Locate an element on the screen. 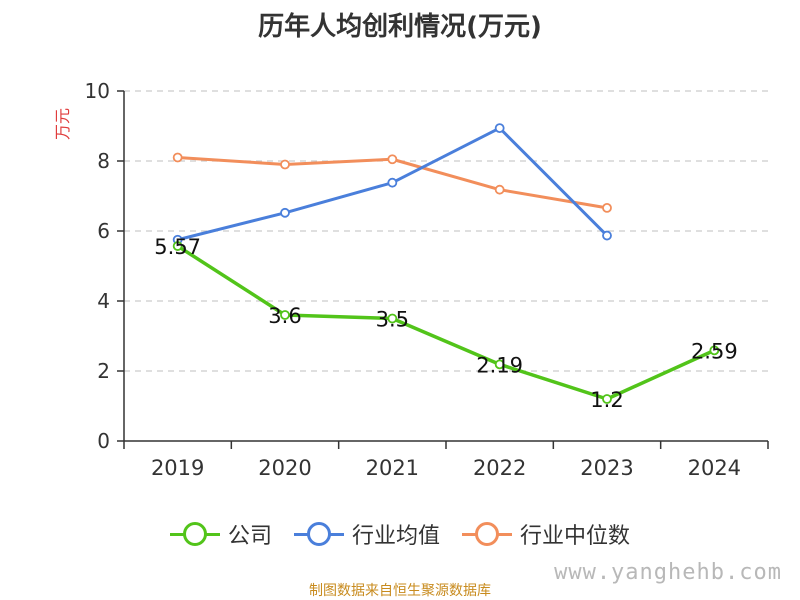  x-tick-label-2023: 2023 is located at coordinates (606, 468).